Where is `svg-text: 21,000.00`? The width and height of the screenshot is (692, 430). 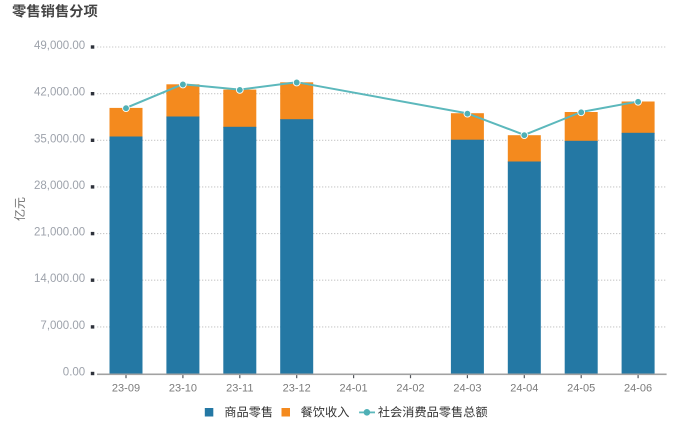 svg-text: 21,000.00 is located at coordinates (59, 233).